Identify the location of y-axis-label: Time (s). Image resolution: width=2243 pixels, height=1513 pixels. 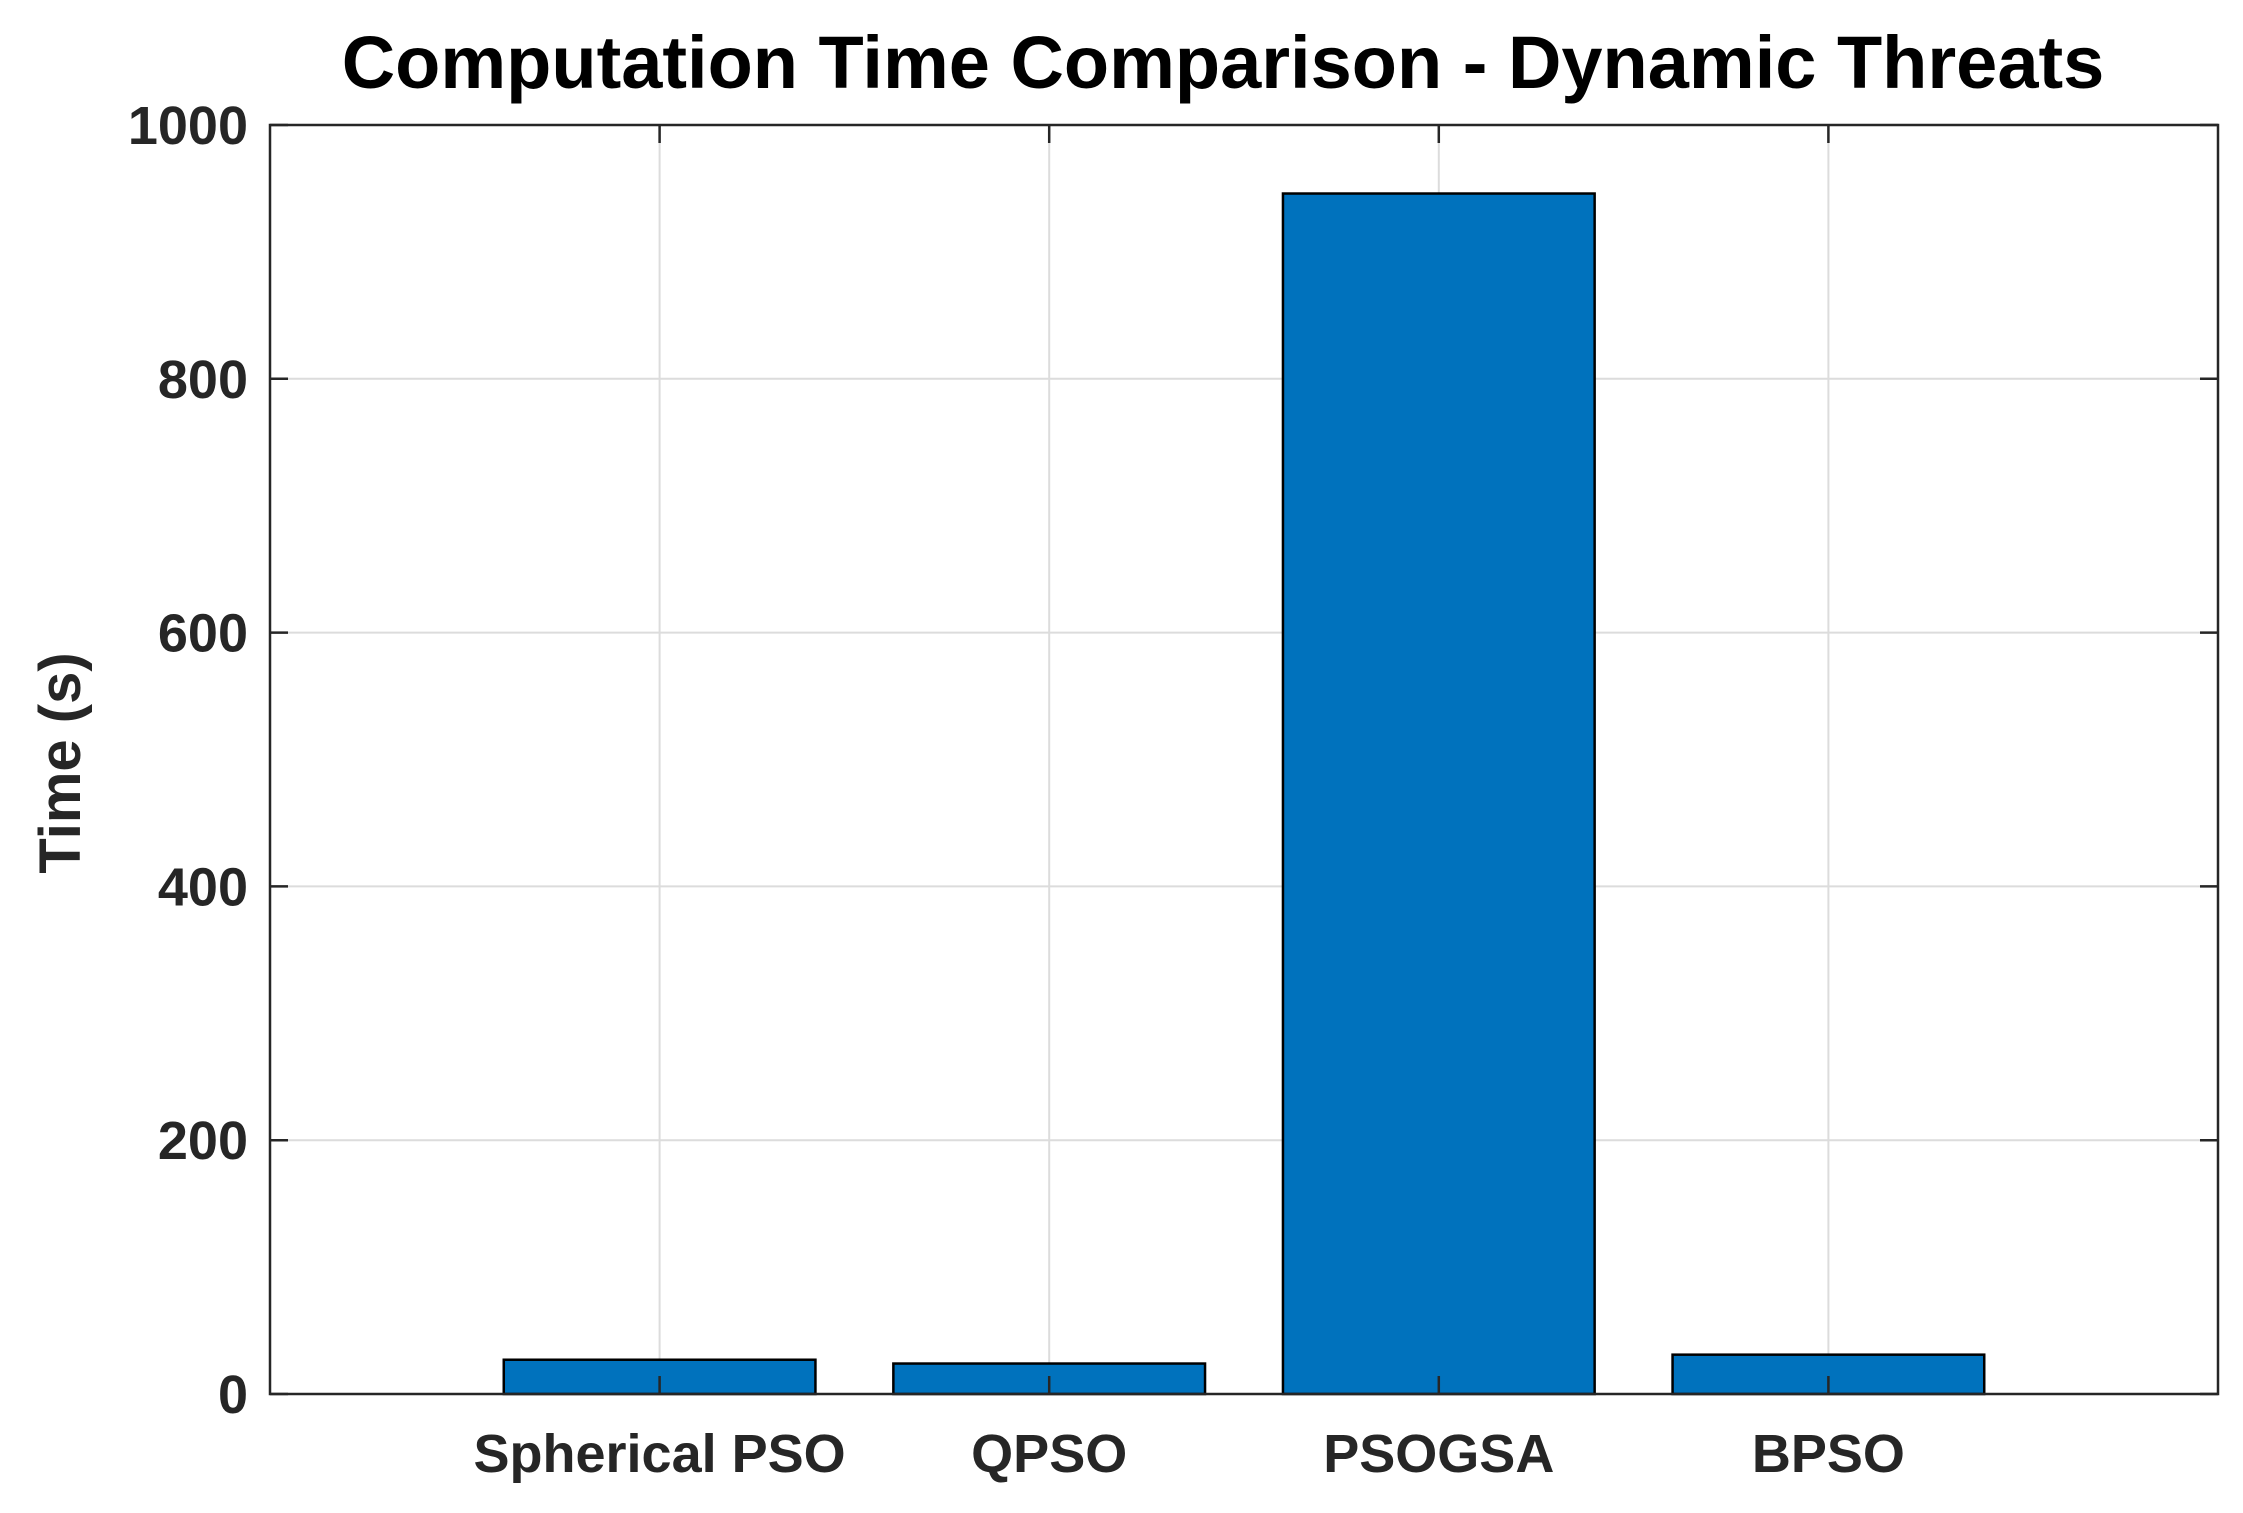
(60, 762).